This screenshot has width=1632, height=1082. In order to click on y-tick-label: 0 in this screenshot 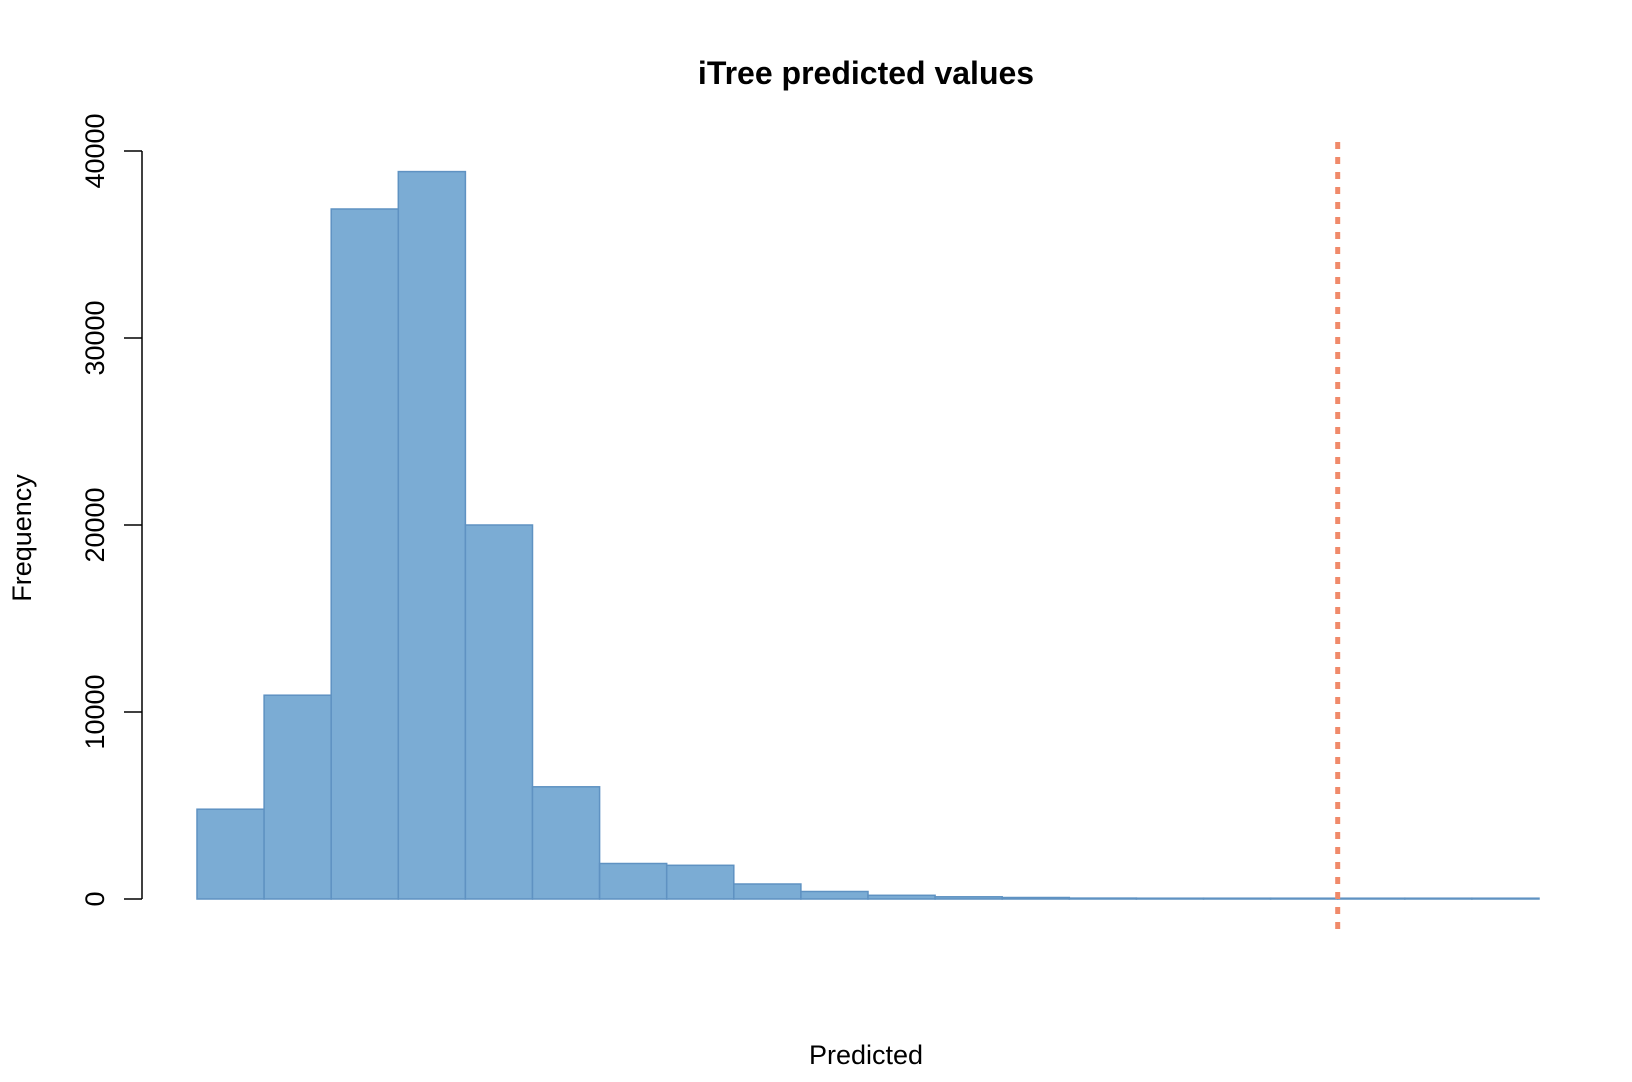, I will do `click(95, 898)`.